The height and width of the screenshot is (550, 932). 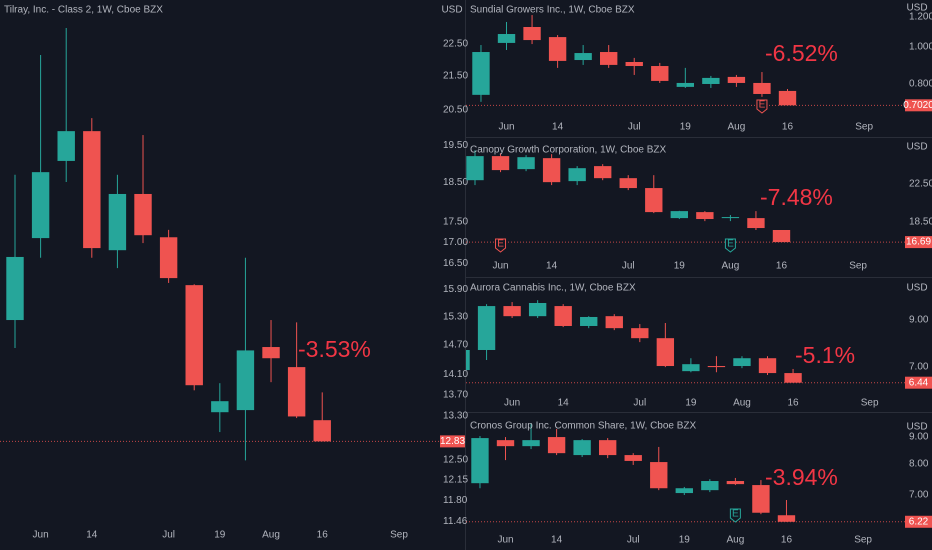 What do you see at coordinates (552, 10) in the screenshot?
I see `chart-title: Sundial Growers Inc., 1W, Cboe BZX` at bounding box center [552, 10].